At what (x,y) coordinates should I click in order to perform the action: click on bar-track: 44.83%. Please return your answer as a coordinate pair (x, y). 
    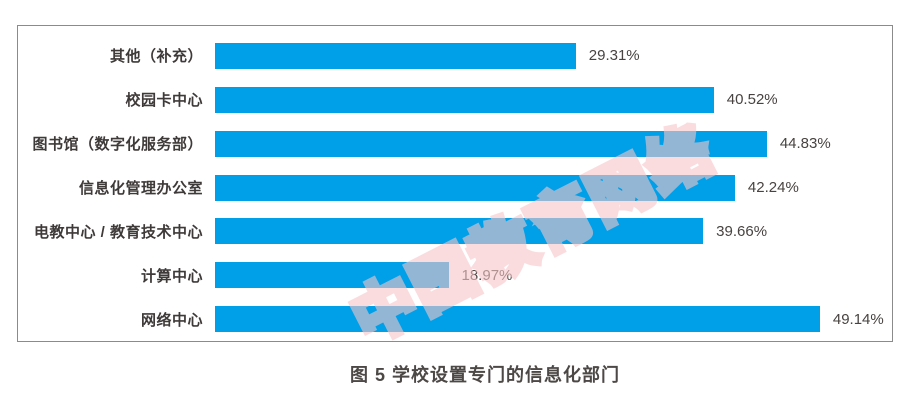
    Looking at the image, I should click on (553, 143).